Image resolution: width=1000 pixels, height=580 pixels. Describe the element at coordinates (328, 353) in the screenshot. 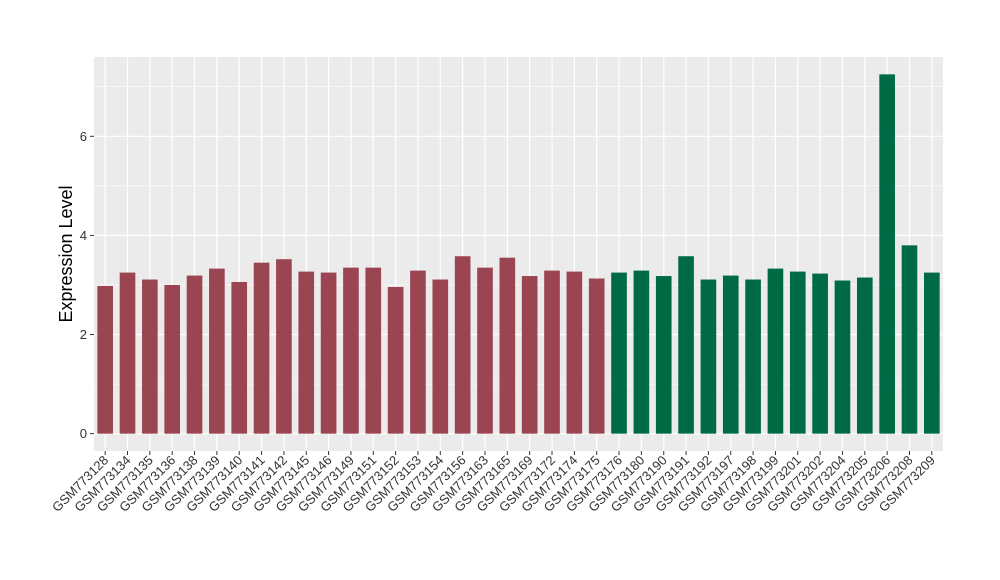

I see `bar-GSM773146` at that location.